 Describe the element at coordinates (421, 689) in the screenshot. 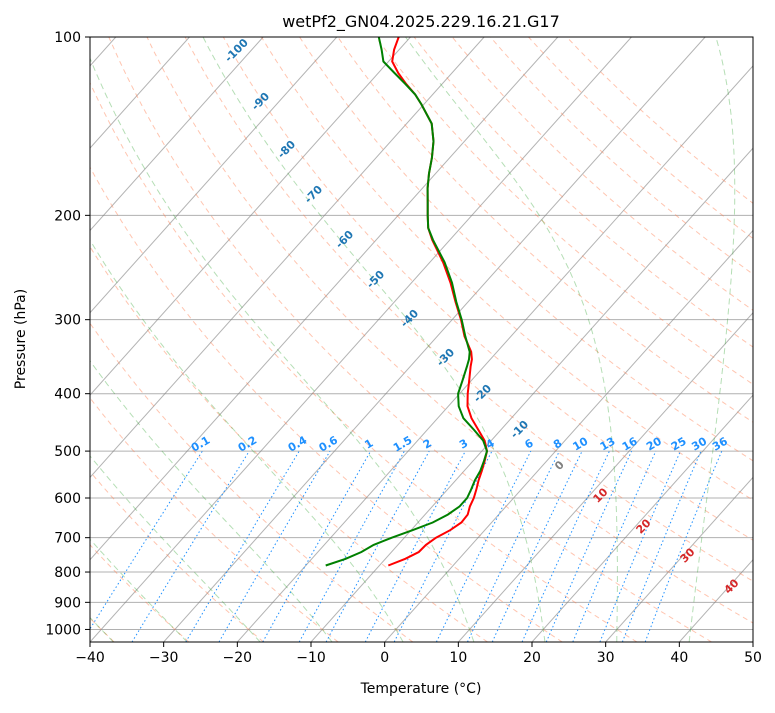

I see `x-axis-title: Temperature (°C)` at that location.